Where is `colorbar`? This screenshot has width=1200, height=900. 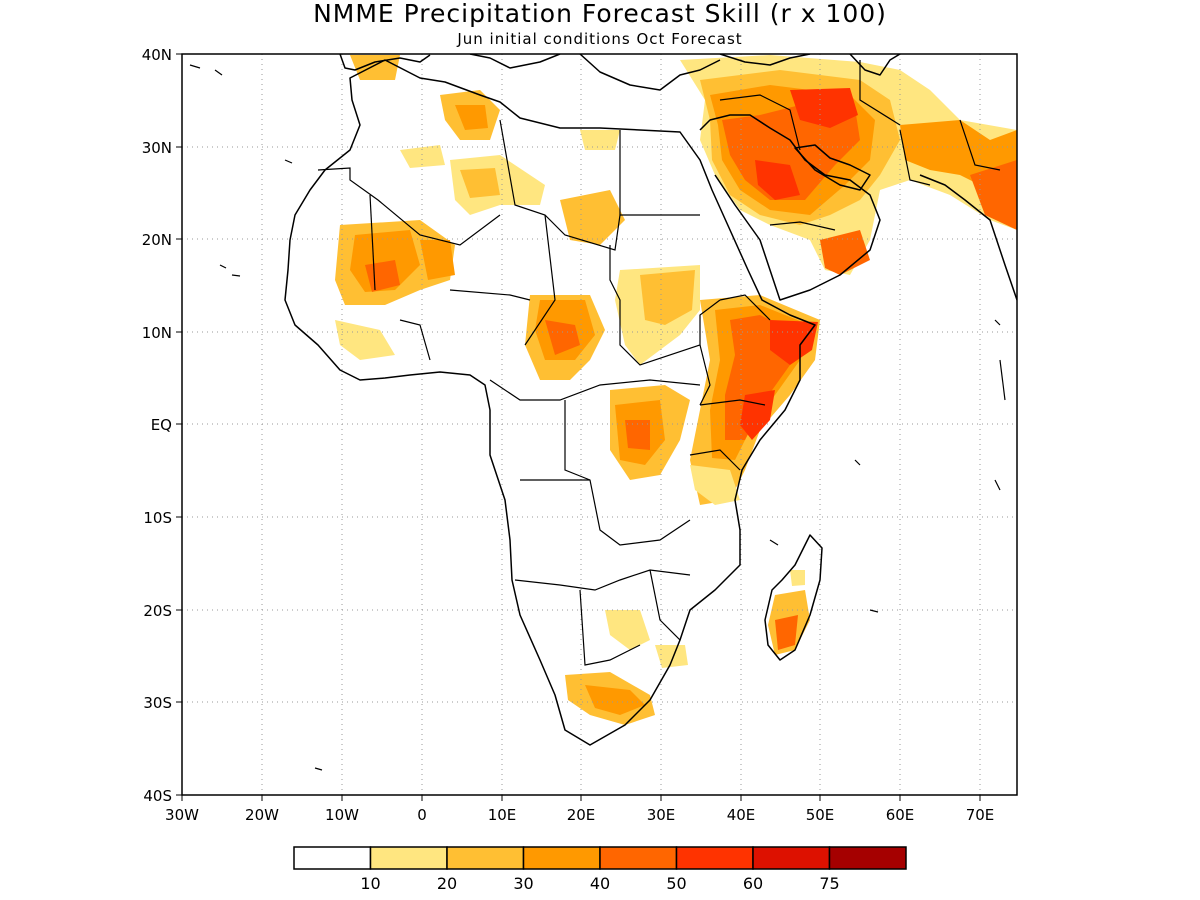 colorbar is located at coordinates (600, 858).